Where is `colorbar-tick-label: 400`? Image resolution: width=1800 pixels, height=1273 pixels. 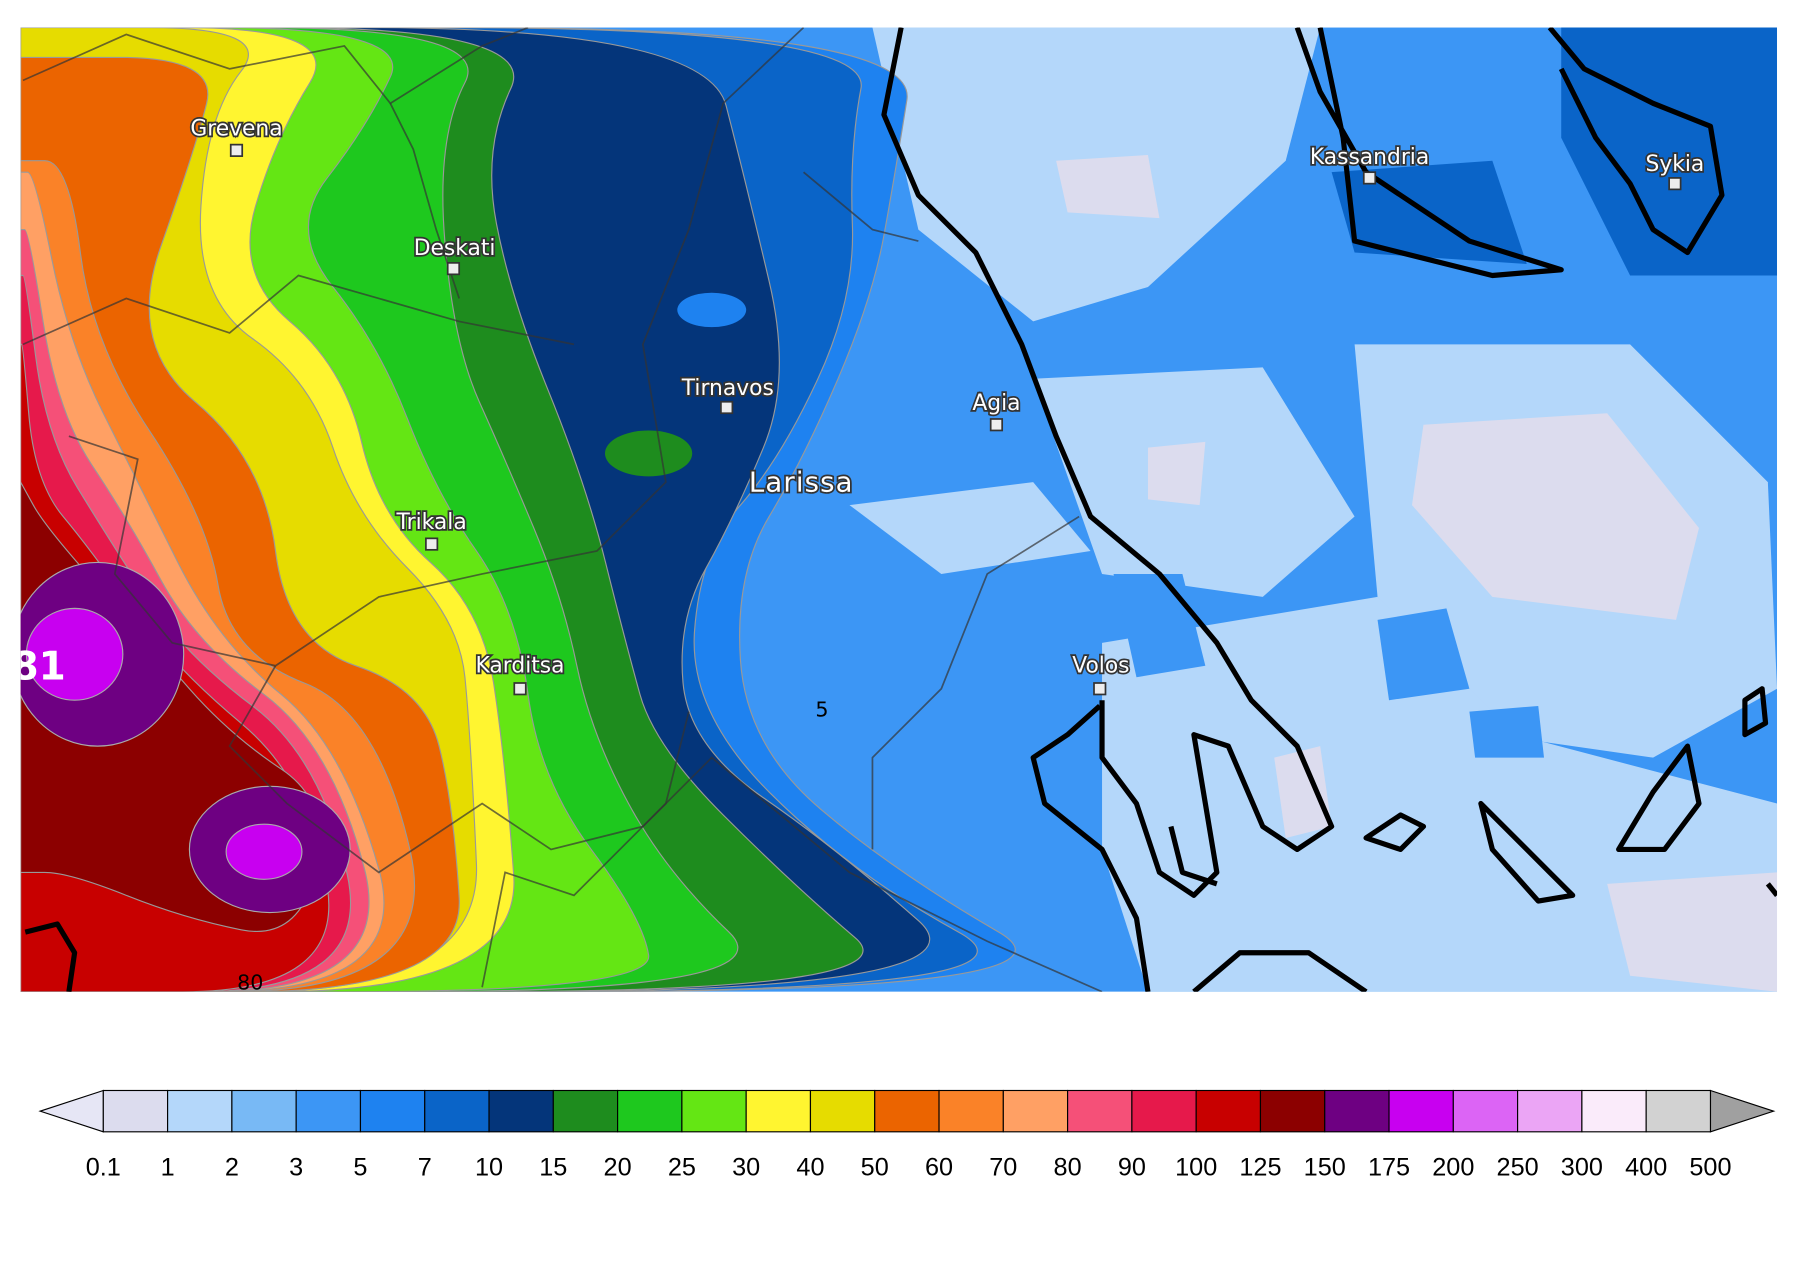 colorbar-tick-label: 400 is located at coordinates (1646, 1167).